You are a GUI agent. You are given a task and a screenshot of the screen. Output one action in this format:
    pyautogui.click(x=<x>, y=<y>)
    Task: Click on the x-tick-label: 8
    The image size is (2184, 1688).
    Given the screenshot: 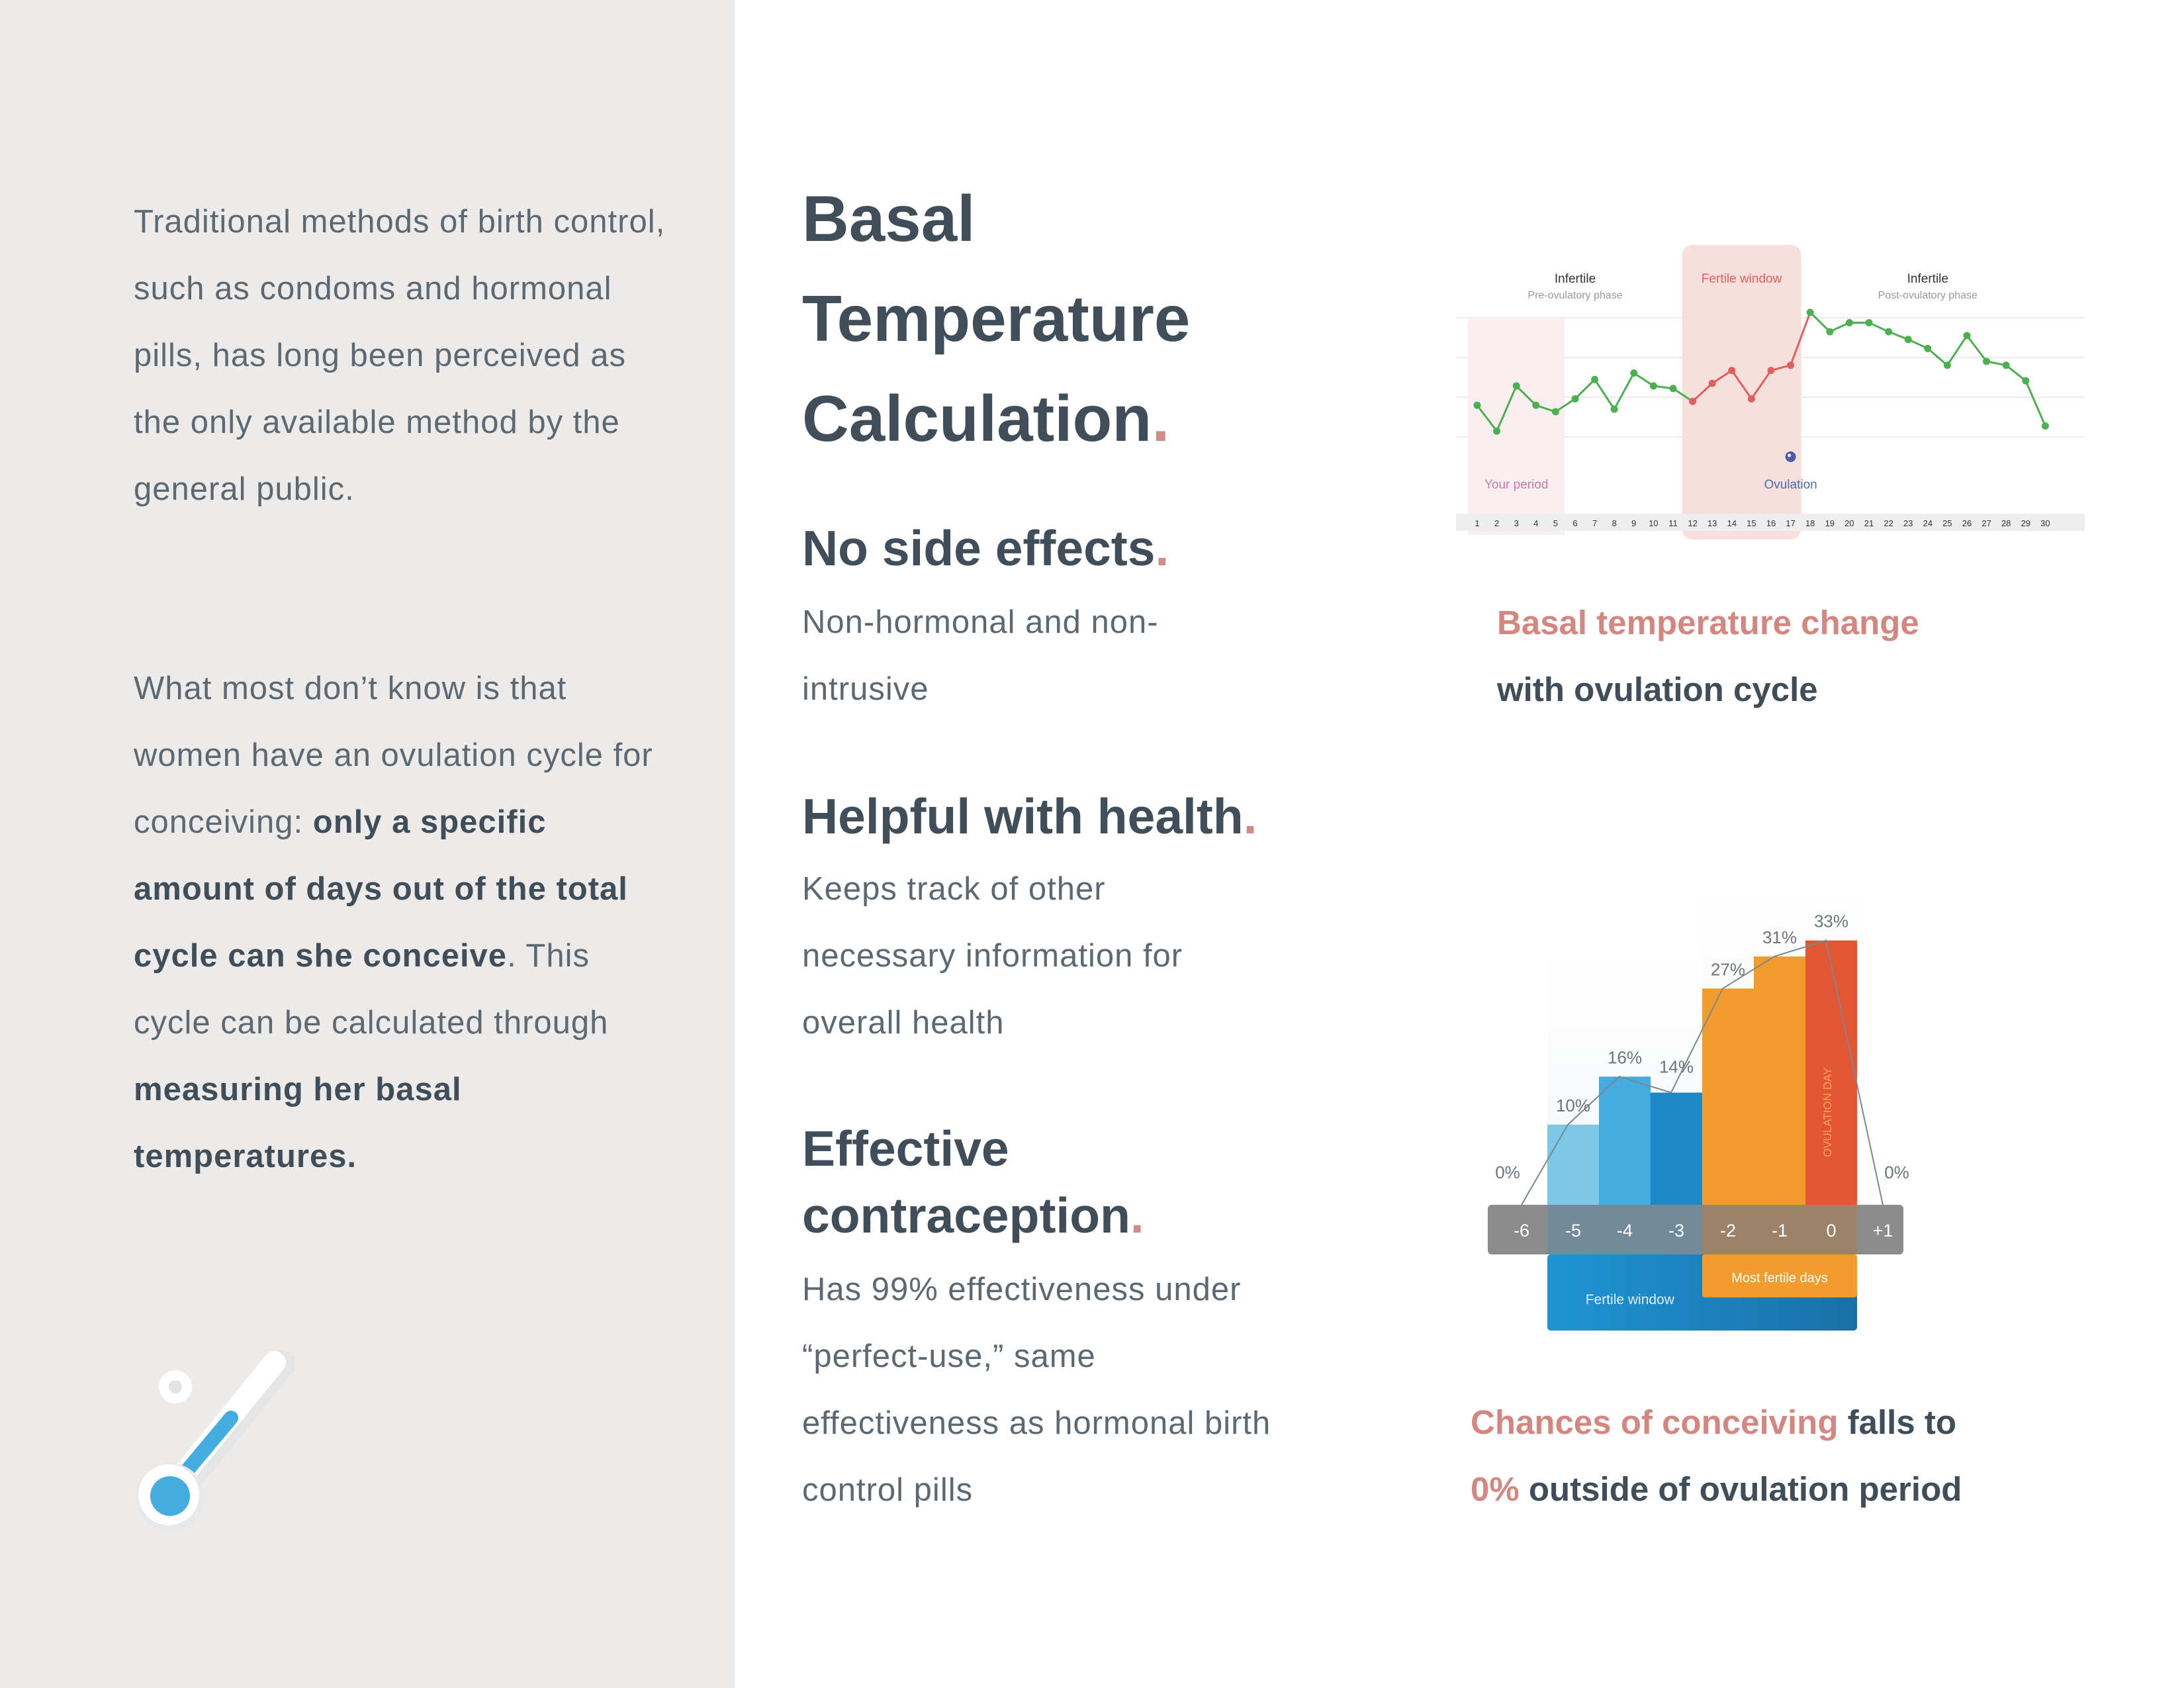 What is the action you would take?
    pyautogui.click(x=1615, y=523)
    